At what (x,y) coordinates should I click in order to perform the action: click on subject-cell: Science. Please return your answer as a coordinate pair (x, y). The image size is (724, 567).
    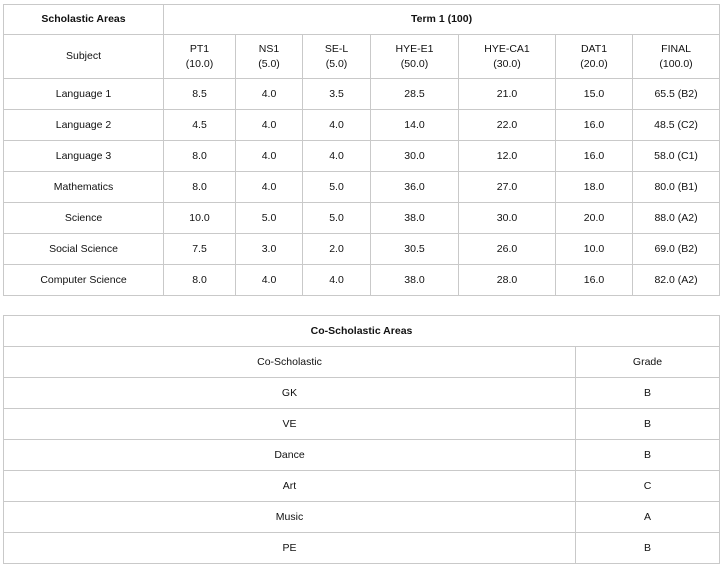
    Looking at the image, I should click on (83, 218).